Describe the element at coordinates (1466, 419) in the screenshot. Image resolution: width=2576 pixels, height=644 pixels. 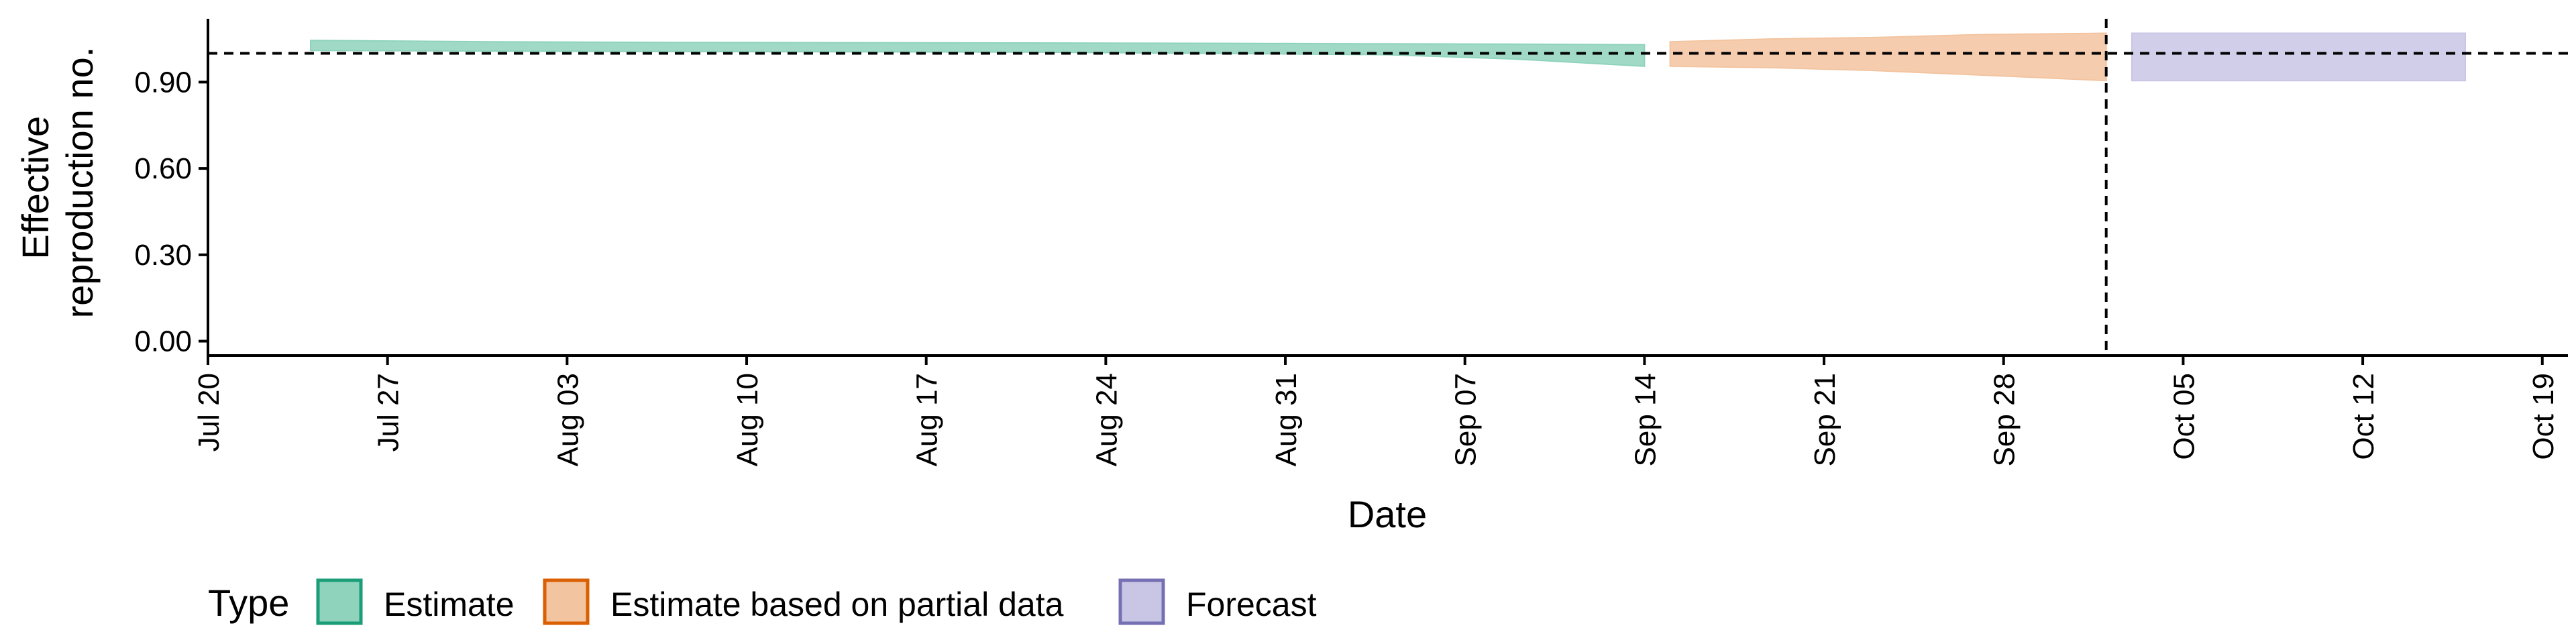
I see `x-tick-label: Sep 07` at that location.